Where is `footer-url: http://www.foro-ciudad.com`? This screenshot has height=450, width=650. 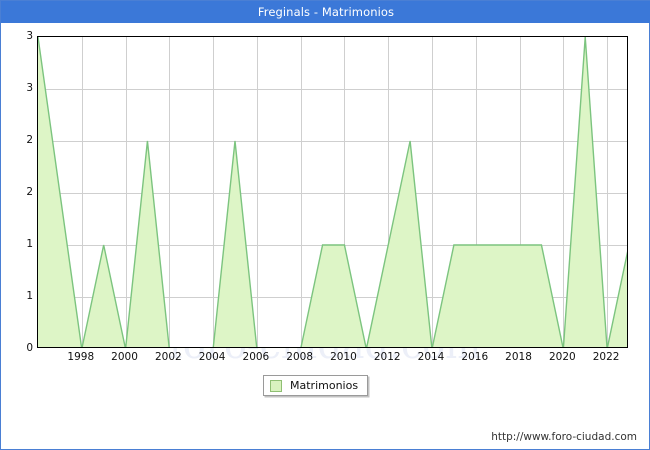 footer-url: http://www.foro-ciudad.com is located at coordinates (564, 437).